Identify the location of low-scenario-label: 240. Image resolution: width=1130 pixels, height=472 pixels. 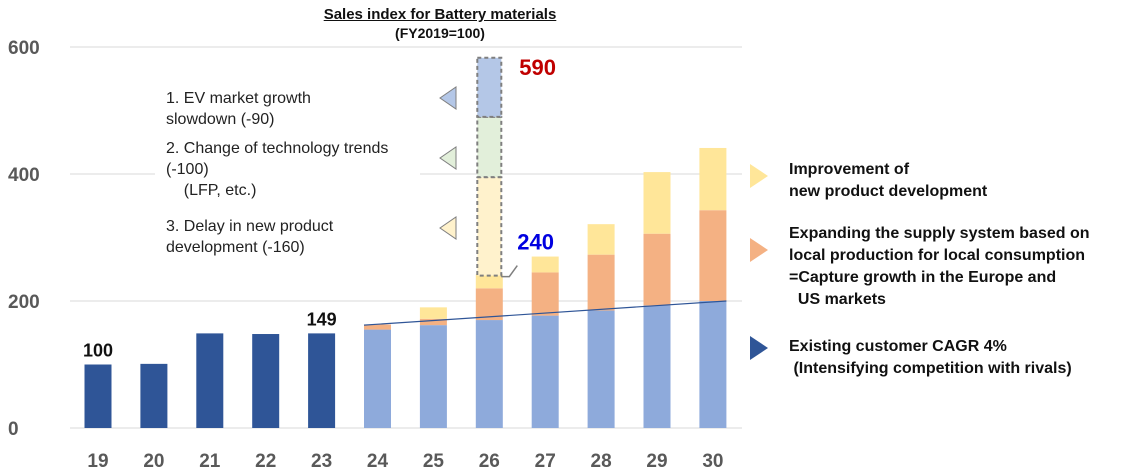
(535, 242).